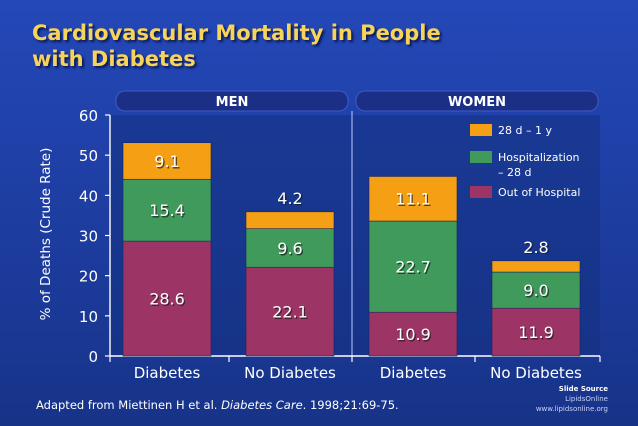 The width and height of the screenshot is (638, 426). Describe the element at coordinates (88, 317) in the screenshot. I see `y-tick-label: 10` at that location.